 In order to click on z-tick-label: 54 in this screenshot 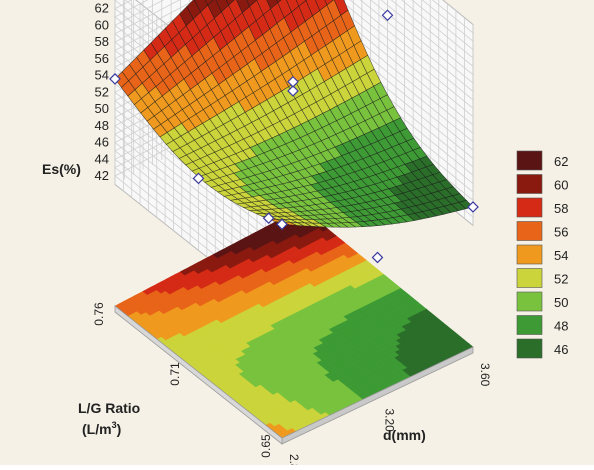, I will do `click(102, 75)`.